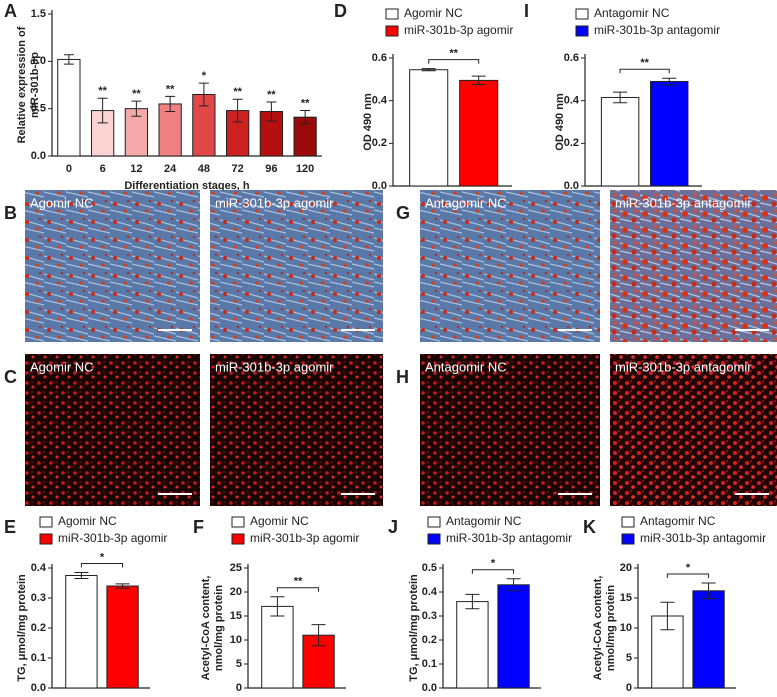 Image resolution: width=777 pixels, height=697 pixels. What do you see at coordinates (22, 628) in the screenshot?
I see `y-axis-label: TG, μmol/mg protein` at bounding box center [22, 628].